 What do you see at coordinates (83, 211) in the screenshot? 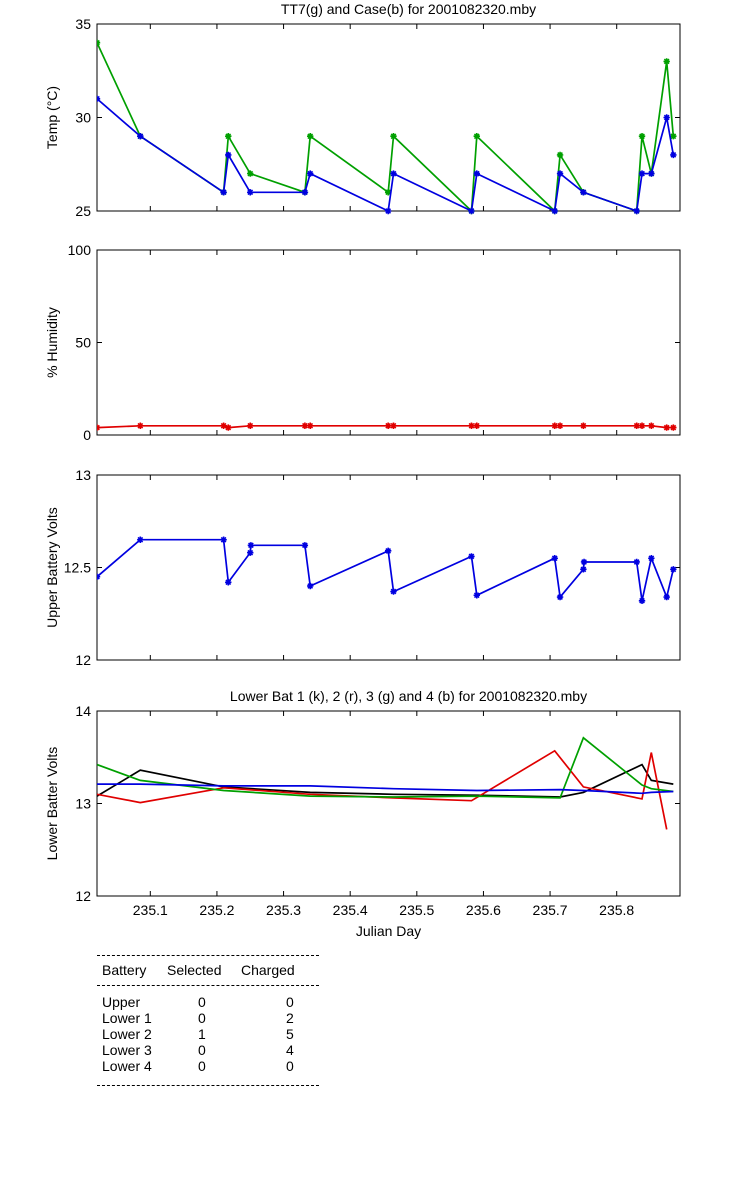
I see `y-tick-label: 25` at bounding box center [83, 211].